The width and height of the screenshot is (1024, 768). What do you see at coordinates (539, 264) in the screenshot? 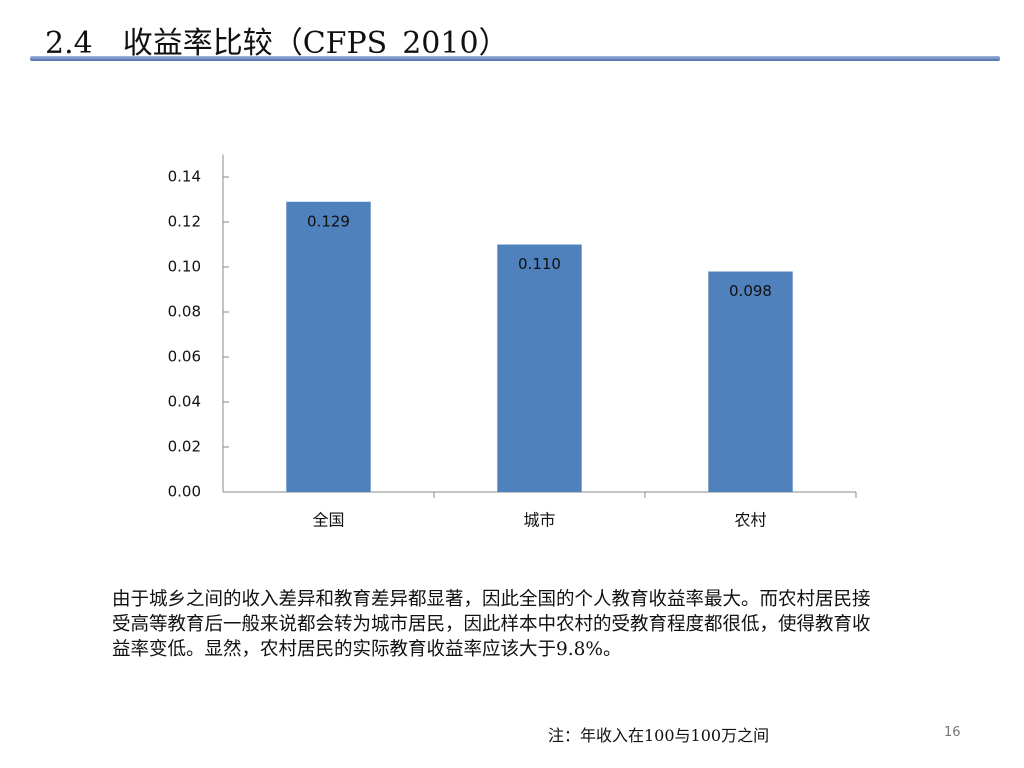
I see `value-label: 0.110` at bounding box center [539, 264].